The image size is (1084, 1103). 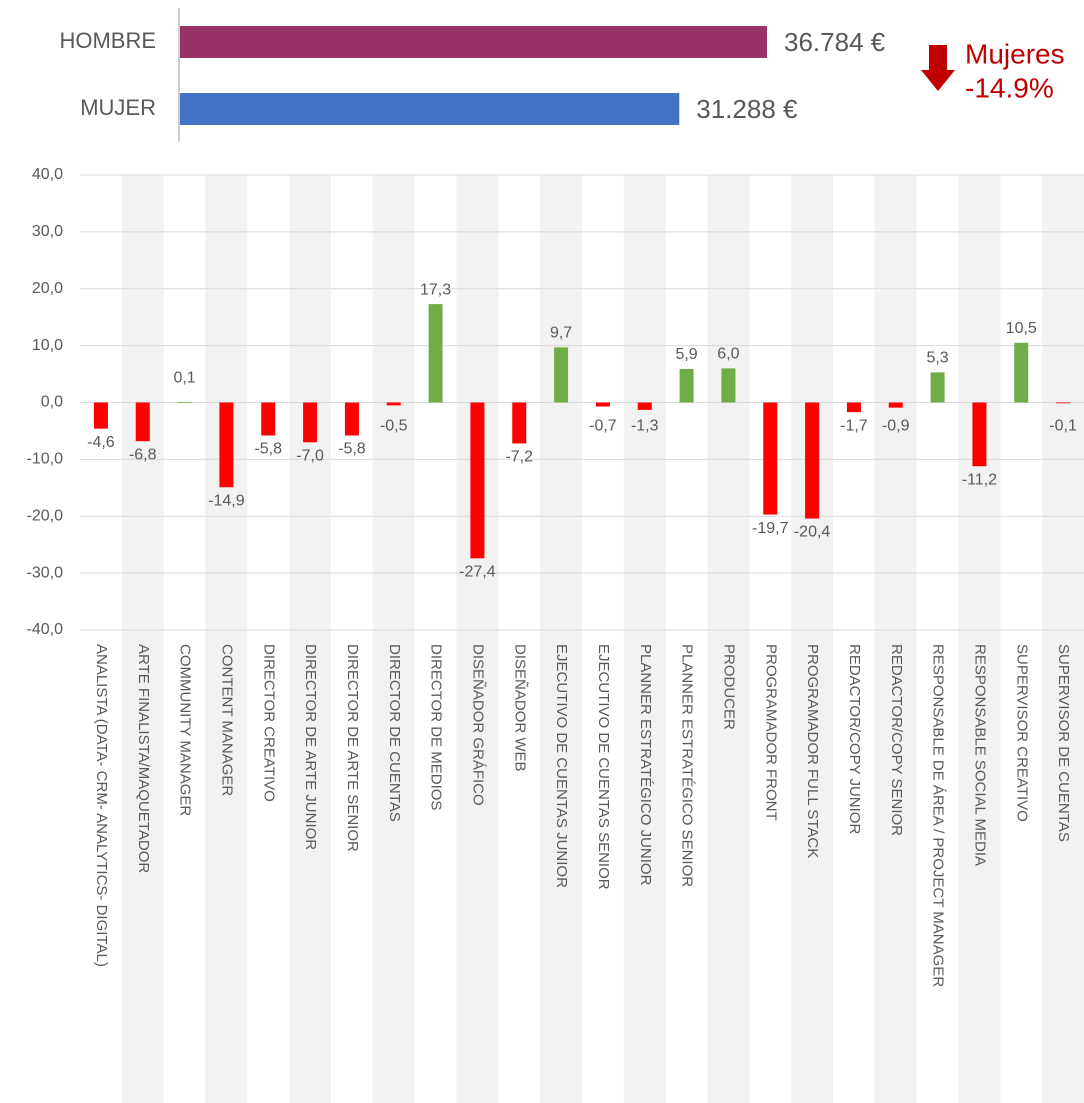 I want to click on value-label: -1,3, so click(x=645, y=426).